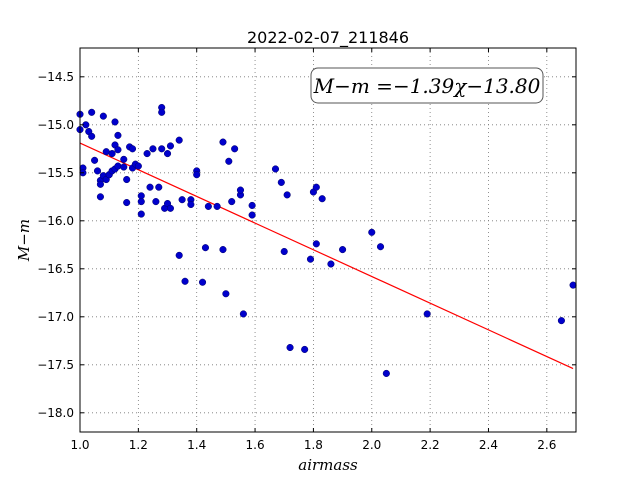  I want to click on x-tick-label: 1.6, so click(255, 445).